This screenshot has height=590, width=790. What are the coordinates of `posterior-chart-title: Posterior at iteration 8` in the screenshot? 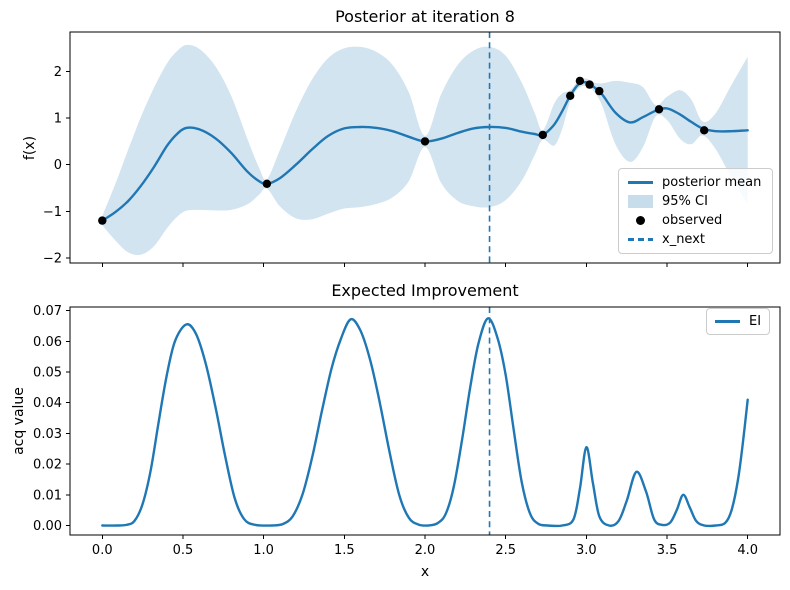 It's located at (425, 16).